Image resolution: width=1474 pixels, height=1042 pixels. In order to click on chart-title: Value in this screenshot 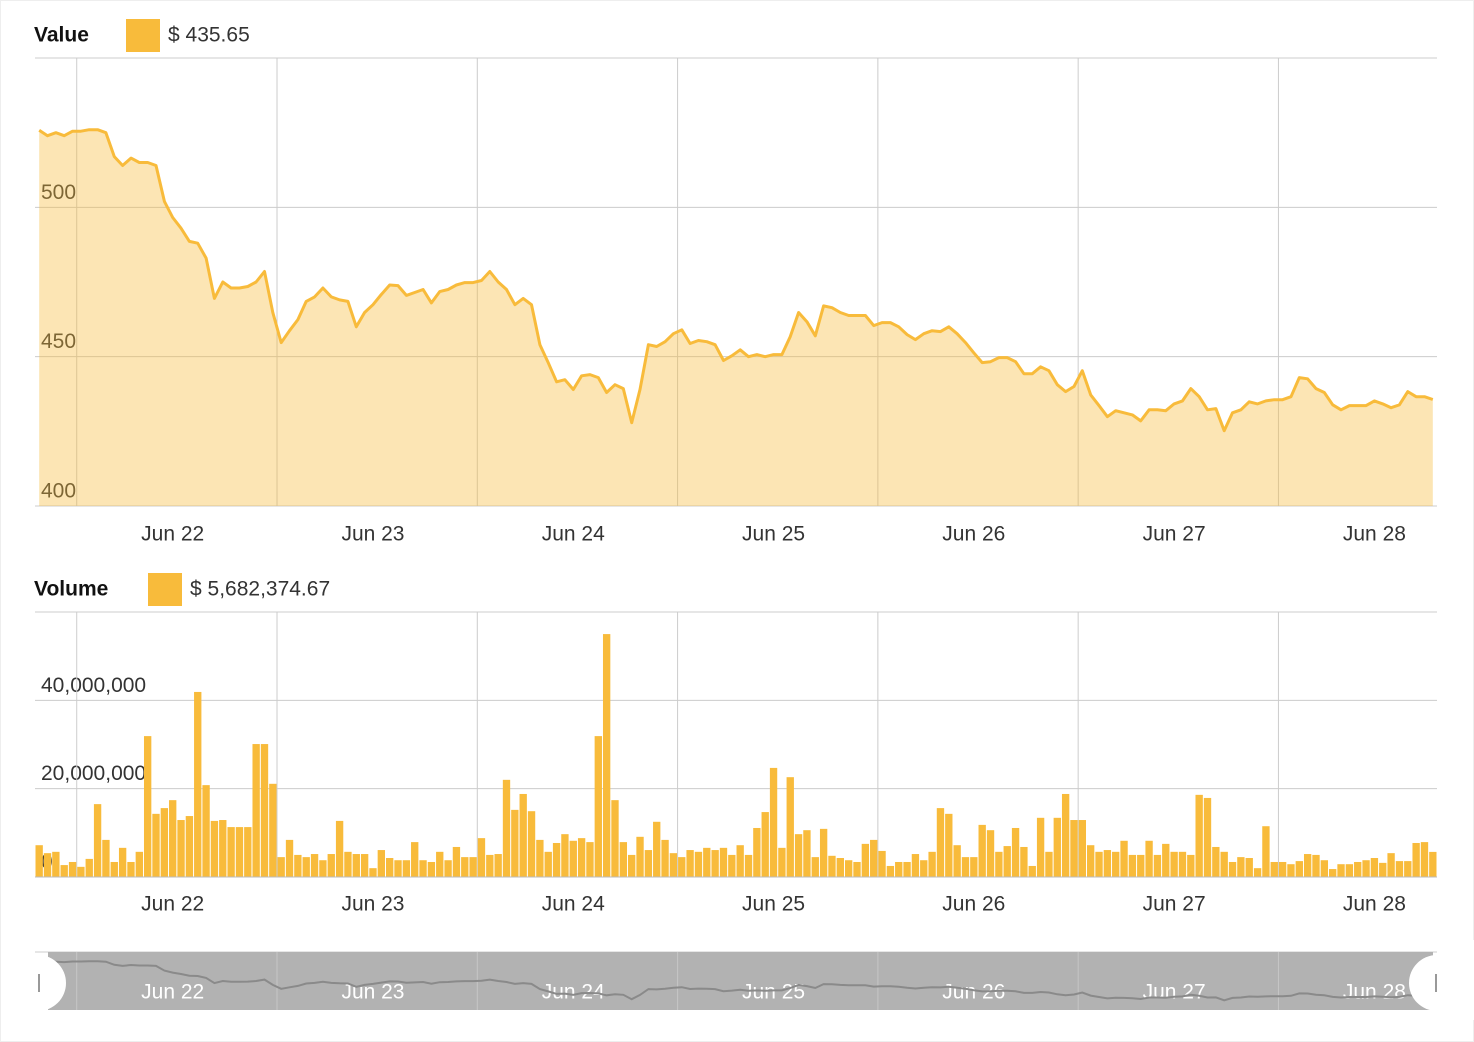, I will do `click(61, 35)`.